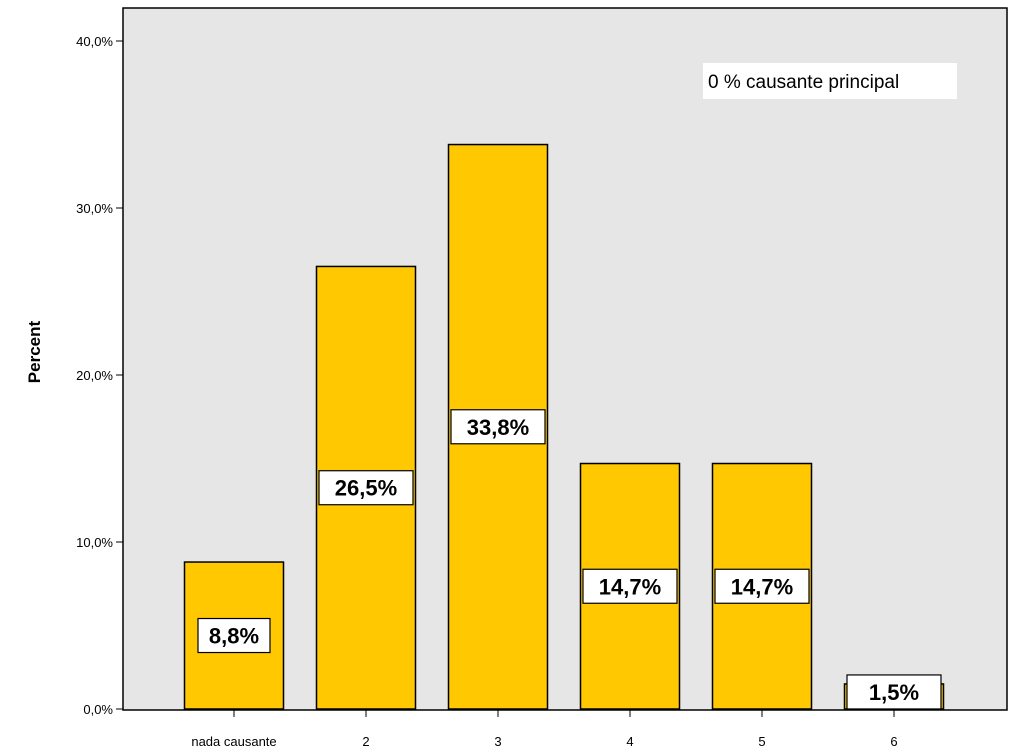 This screenshot has width=1009, height=753. What do you see at coordinates (544, 729) in the screenshot?
I see `x-axis: nada causante 2 3 4 5 6` at bounding box center [544, 729].